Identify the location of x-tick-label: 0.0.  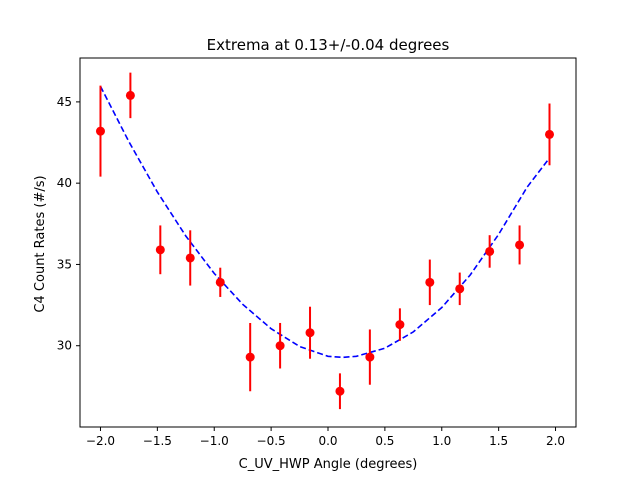
(327, 441).